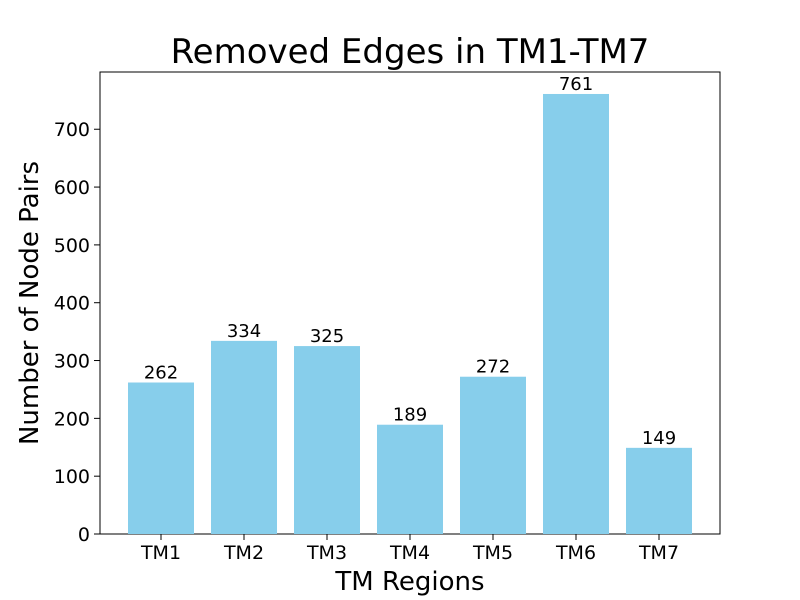  Describe the element at coordinates (244, 437) in the screenshot. I see `bar-tm2` at that location.